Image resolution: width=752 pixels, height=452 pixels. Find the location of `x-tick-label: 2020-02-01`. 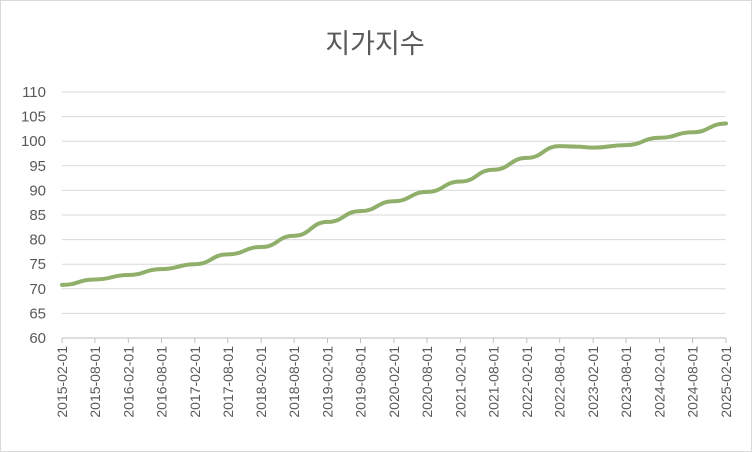

x-tick-label: 2020-02-01 is located at coordinates (394, 382).